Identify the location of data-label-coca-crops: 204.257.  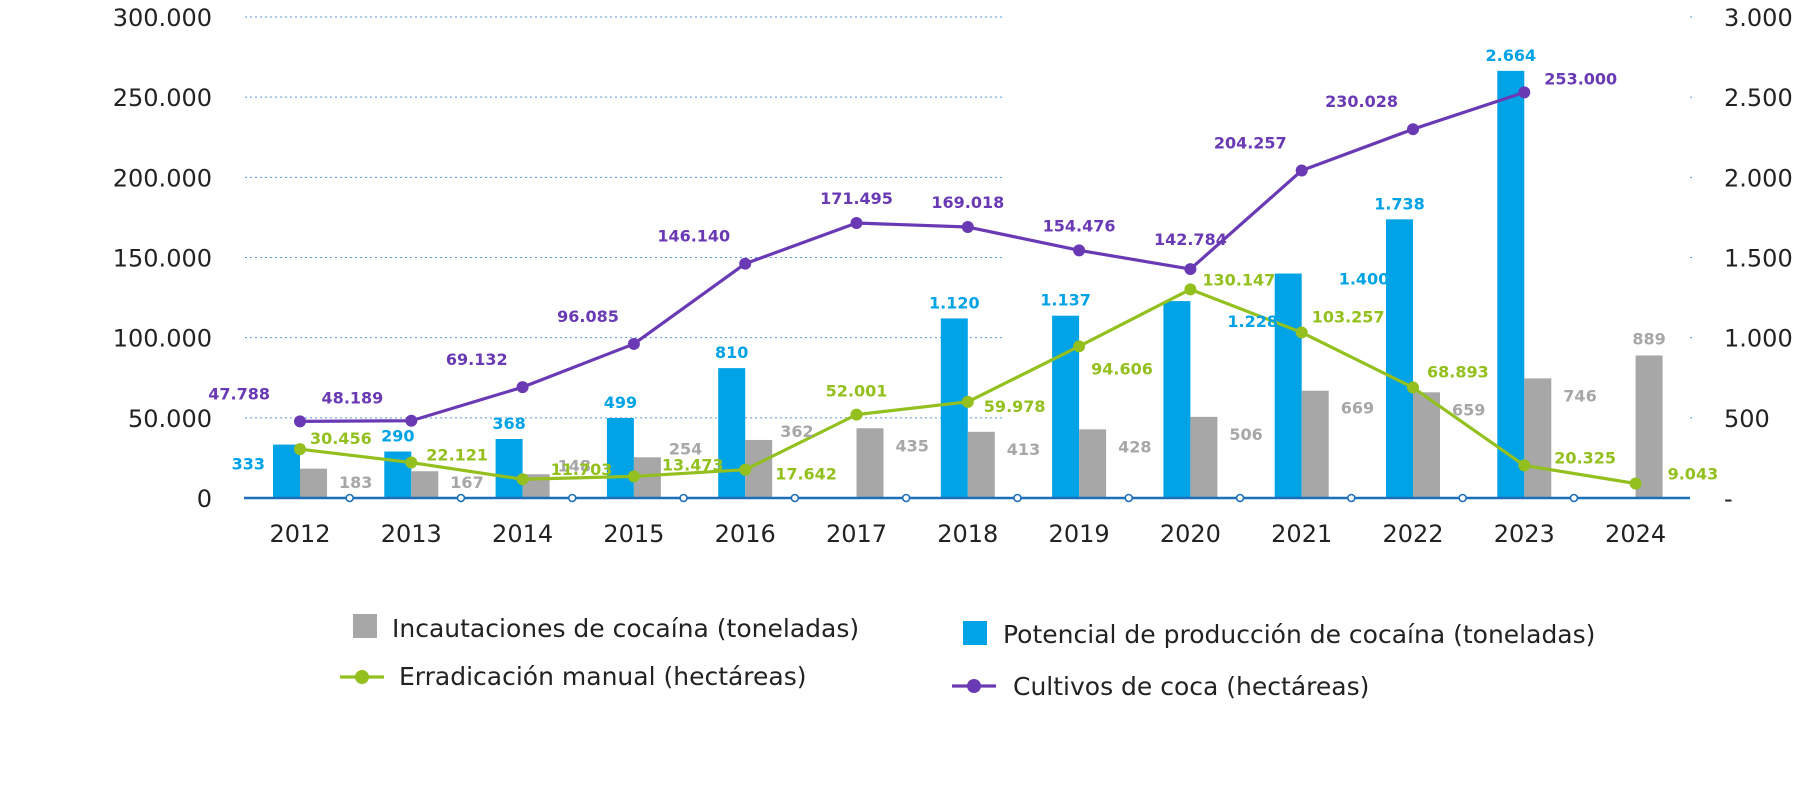
(1250, 143).